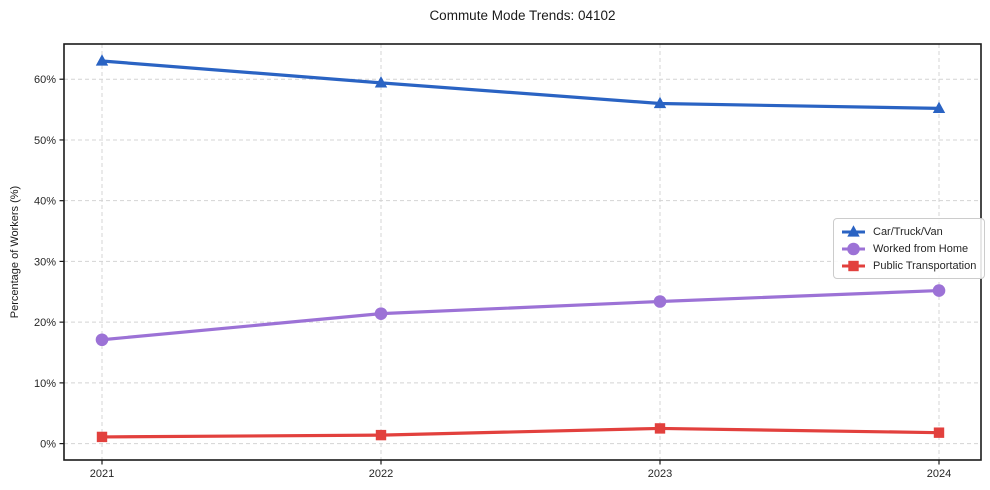 The height and width of the screenshot is (490, 990). What do you see at coordinates (522, 15) in the screenshot?
I see `chart-title: Commute Mode Trends: 04102` at bounding box center [522, 15].